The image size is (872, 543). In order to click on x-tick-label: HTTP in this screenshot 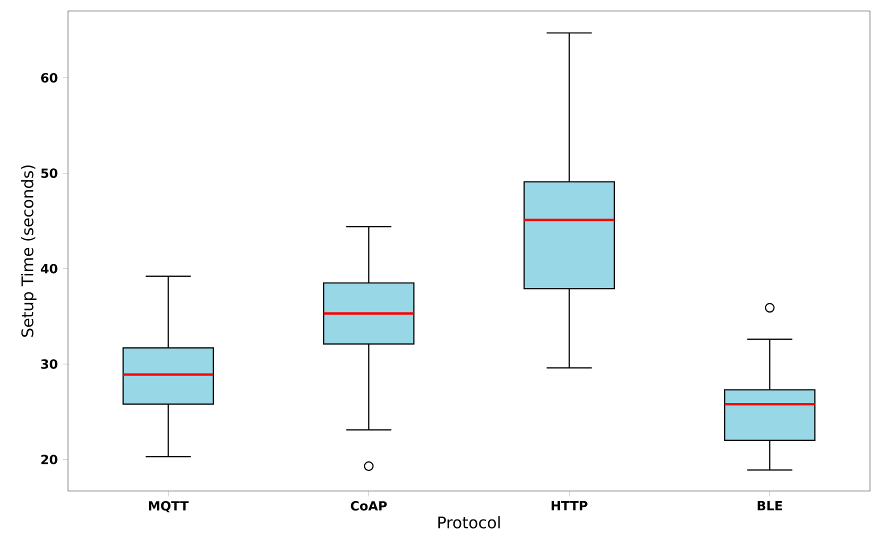, I will do `click(570, 505)`.